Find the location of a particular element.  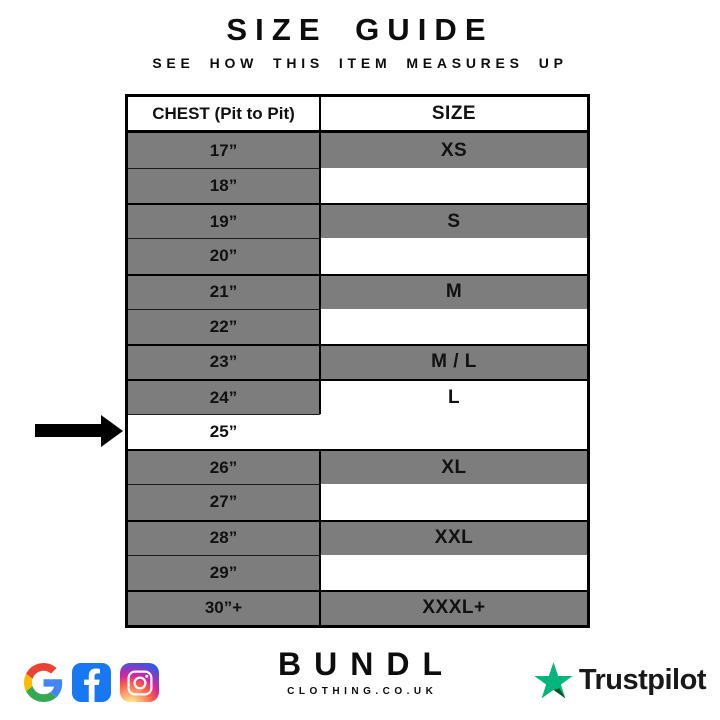

chest-cell-20: 20” is located at coordinates (224, 256).